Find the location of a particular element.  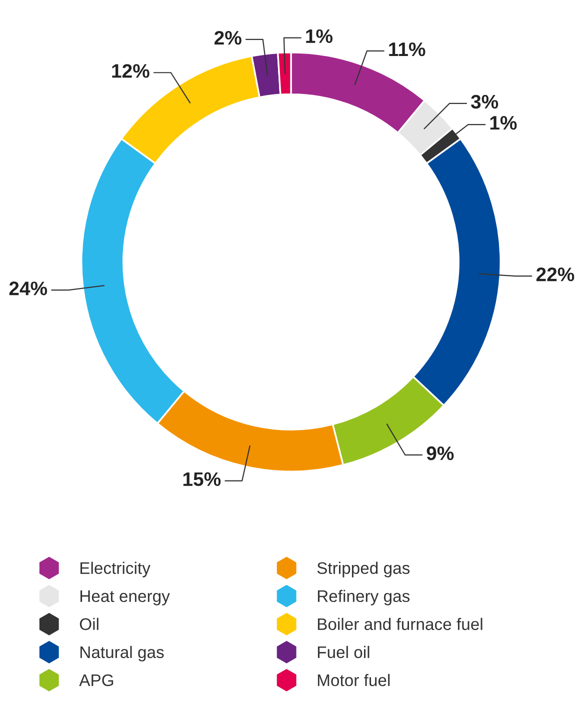

legend-label: Oil is located at coordinates (89, 624).